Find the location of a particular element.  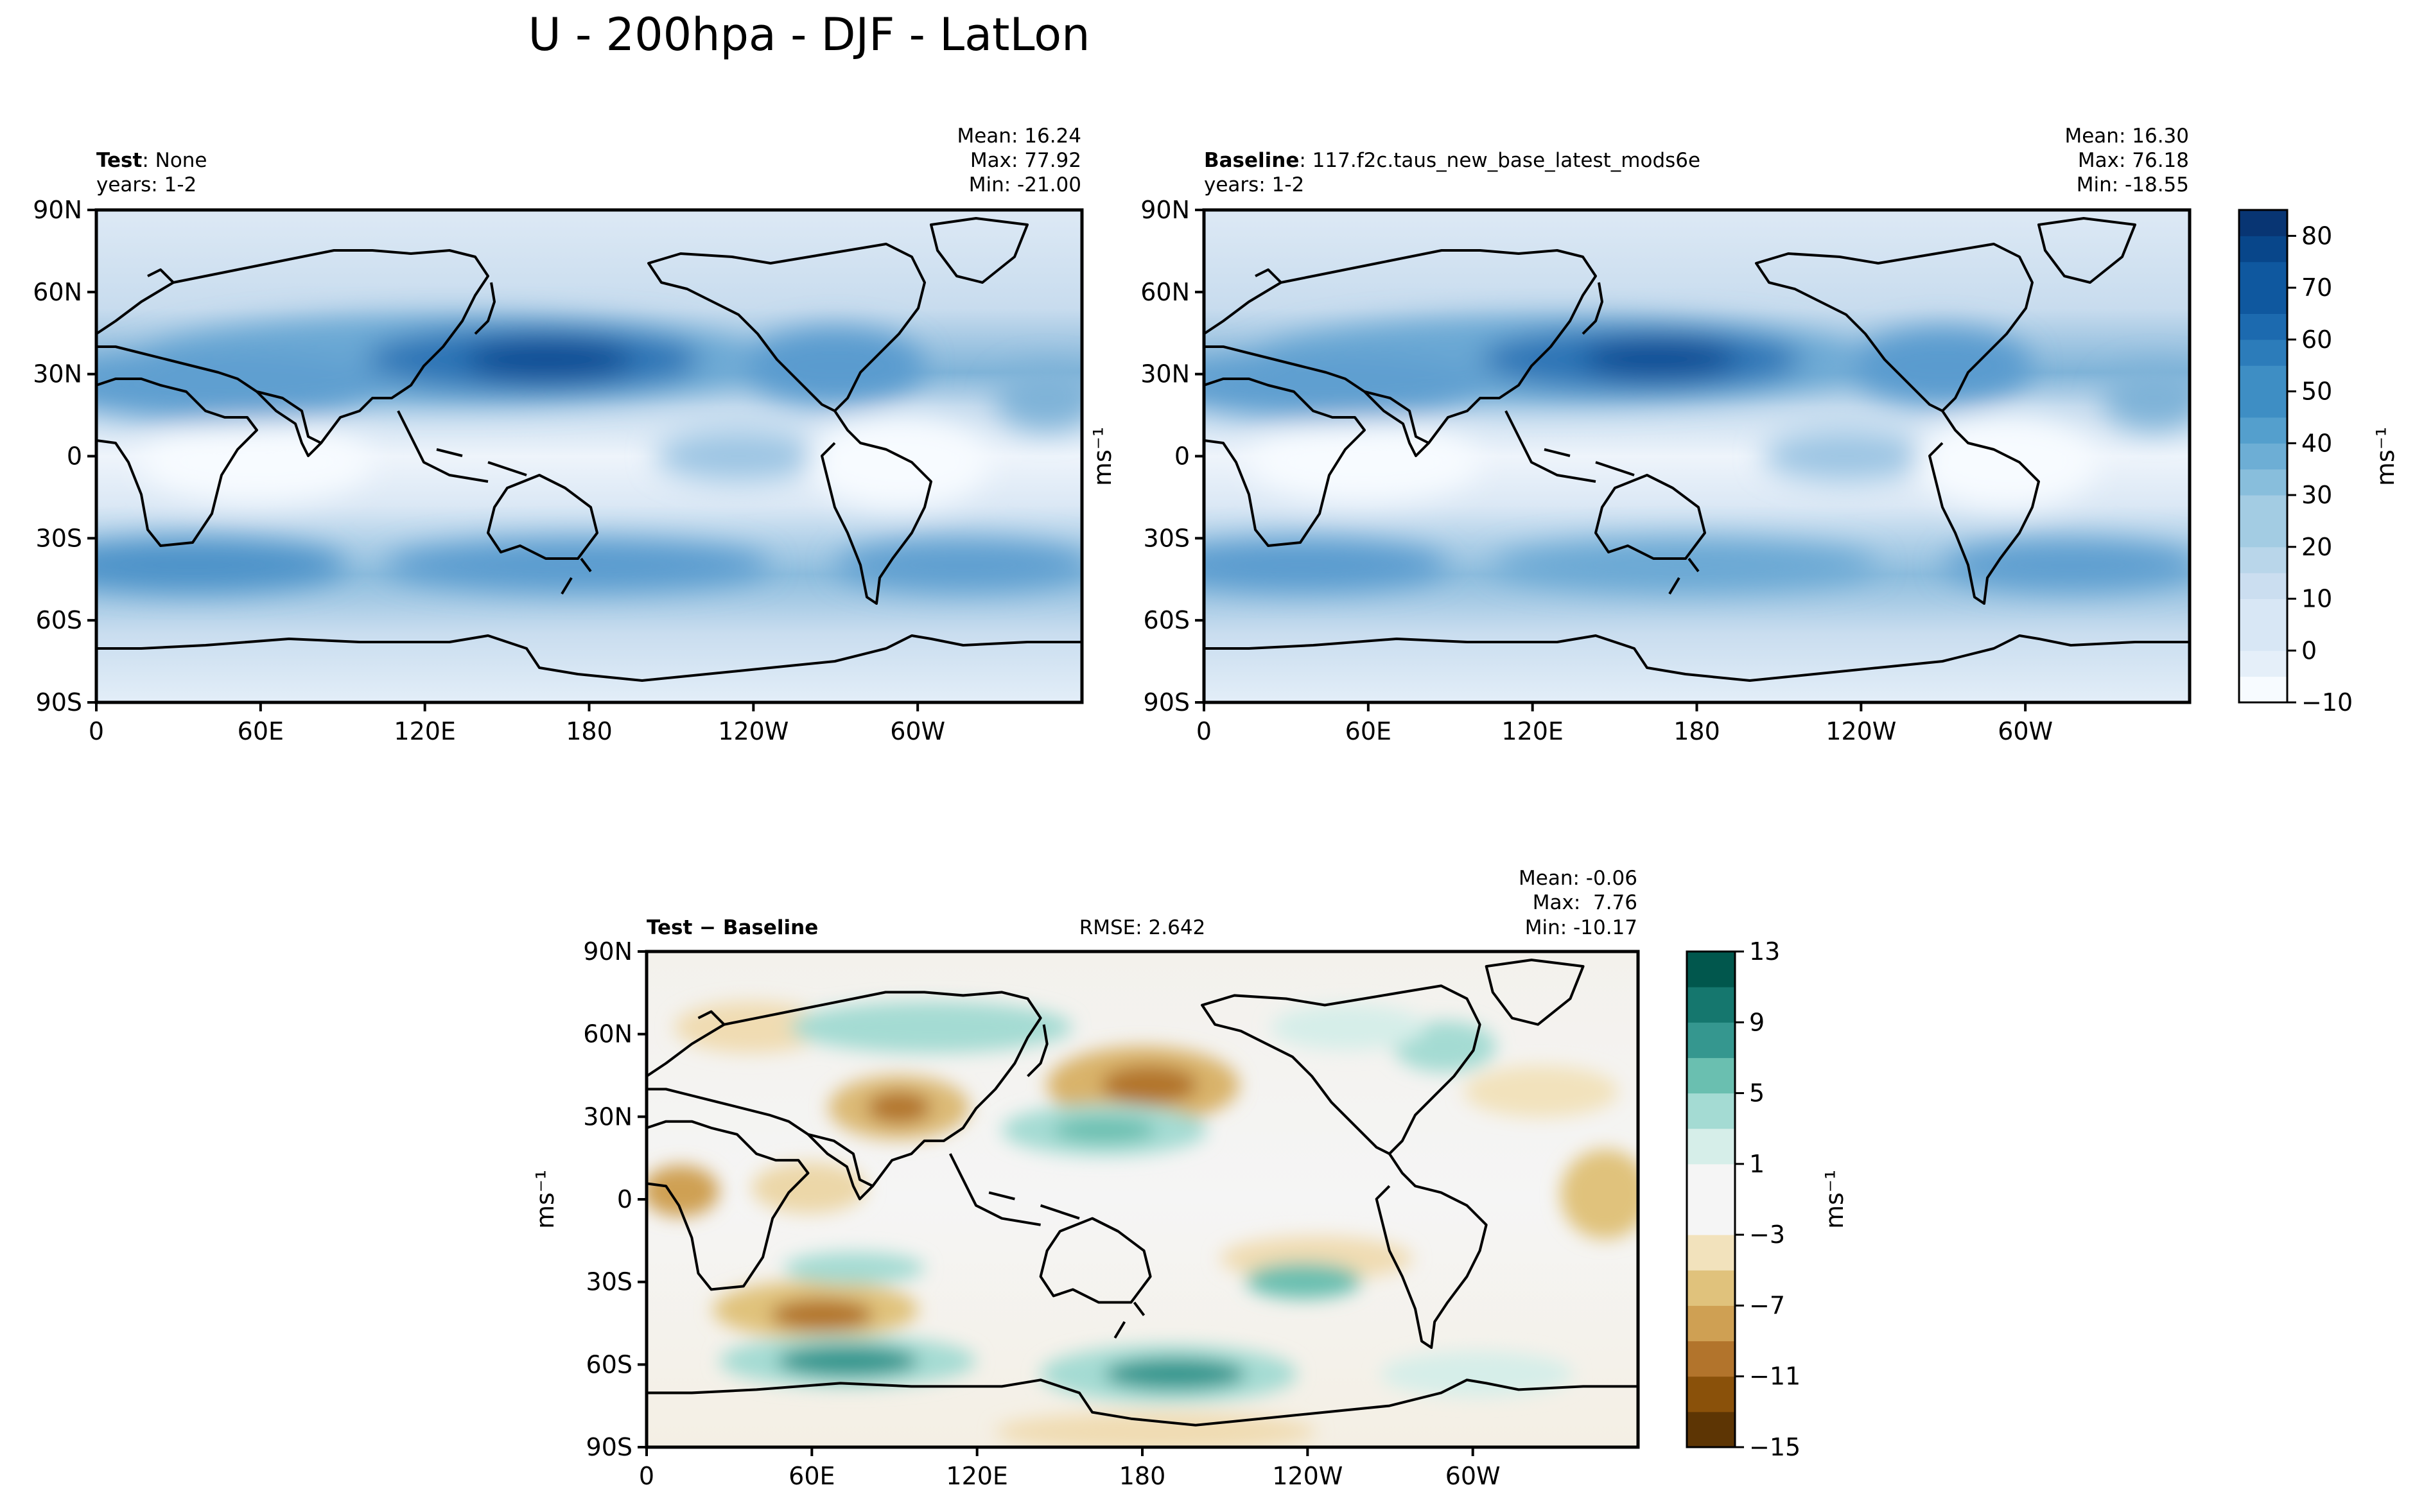

lat-tick-label: 30S is located at coordinates (1167, 538).